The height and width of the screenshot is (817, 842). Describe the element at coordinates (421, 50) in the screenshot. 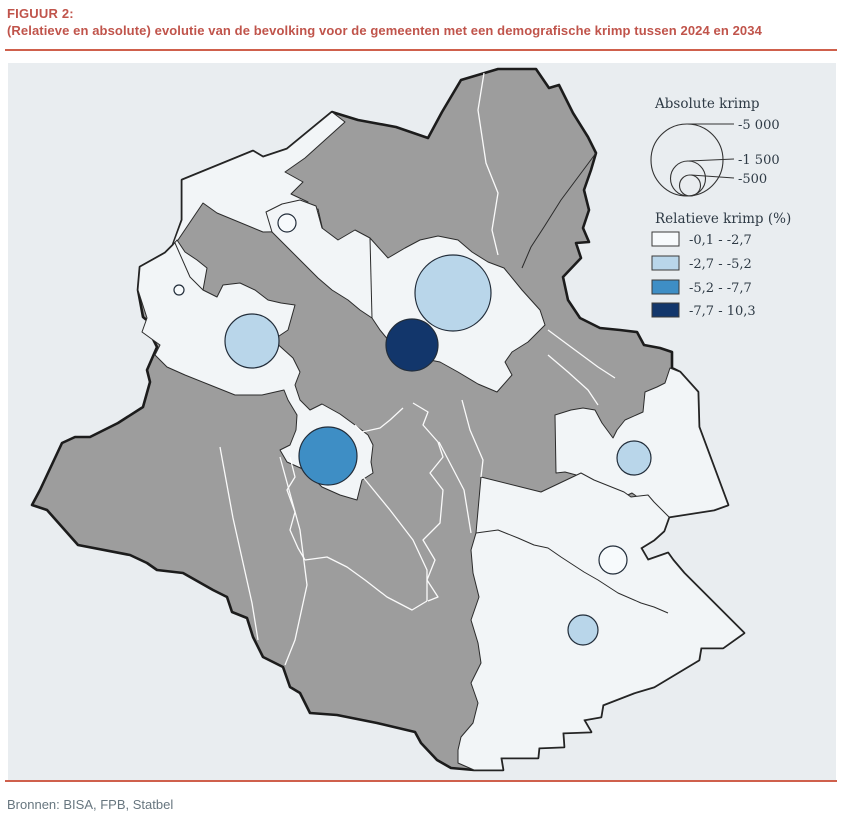

I see `top-rule` at that location.